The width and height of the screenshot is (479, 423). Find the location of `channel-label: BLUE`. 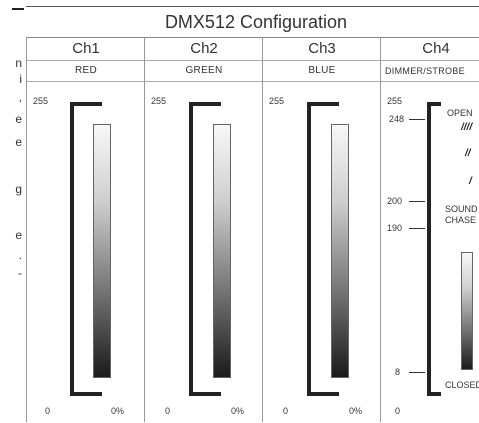

channel-label: BLUE is located at coordinates (322, 71).